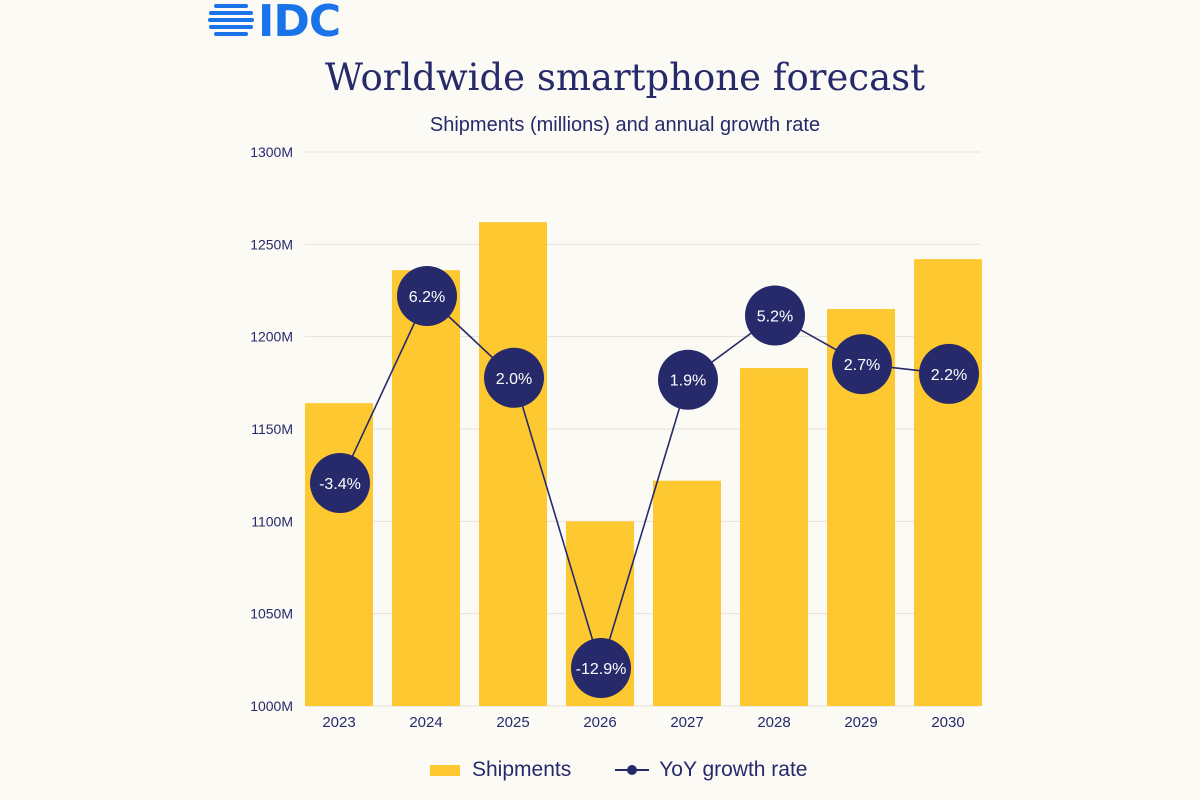  I want to click on x-tick-label: 2028, so click(773, 722).